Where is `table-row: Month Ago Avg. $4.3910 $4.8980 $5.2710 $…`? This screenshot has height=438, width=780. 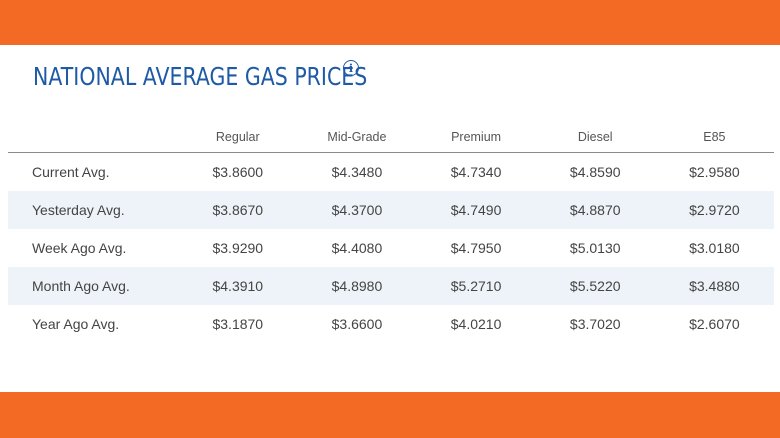
table-row: Month Ago Avg. $4.3910 $4.8980 $5.2710 $… is located at coordinates (391, 286).